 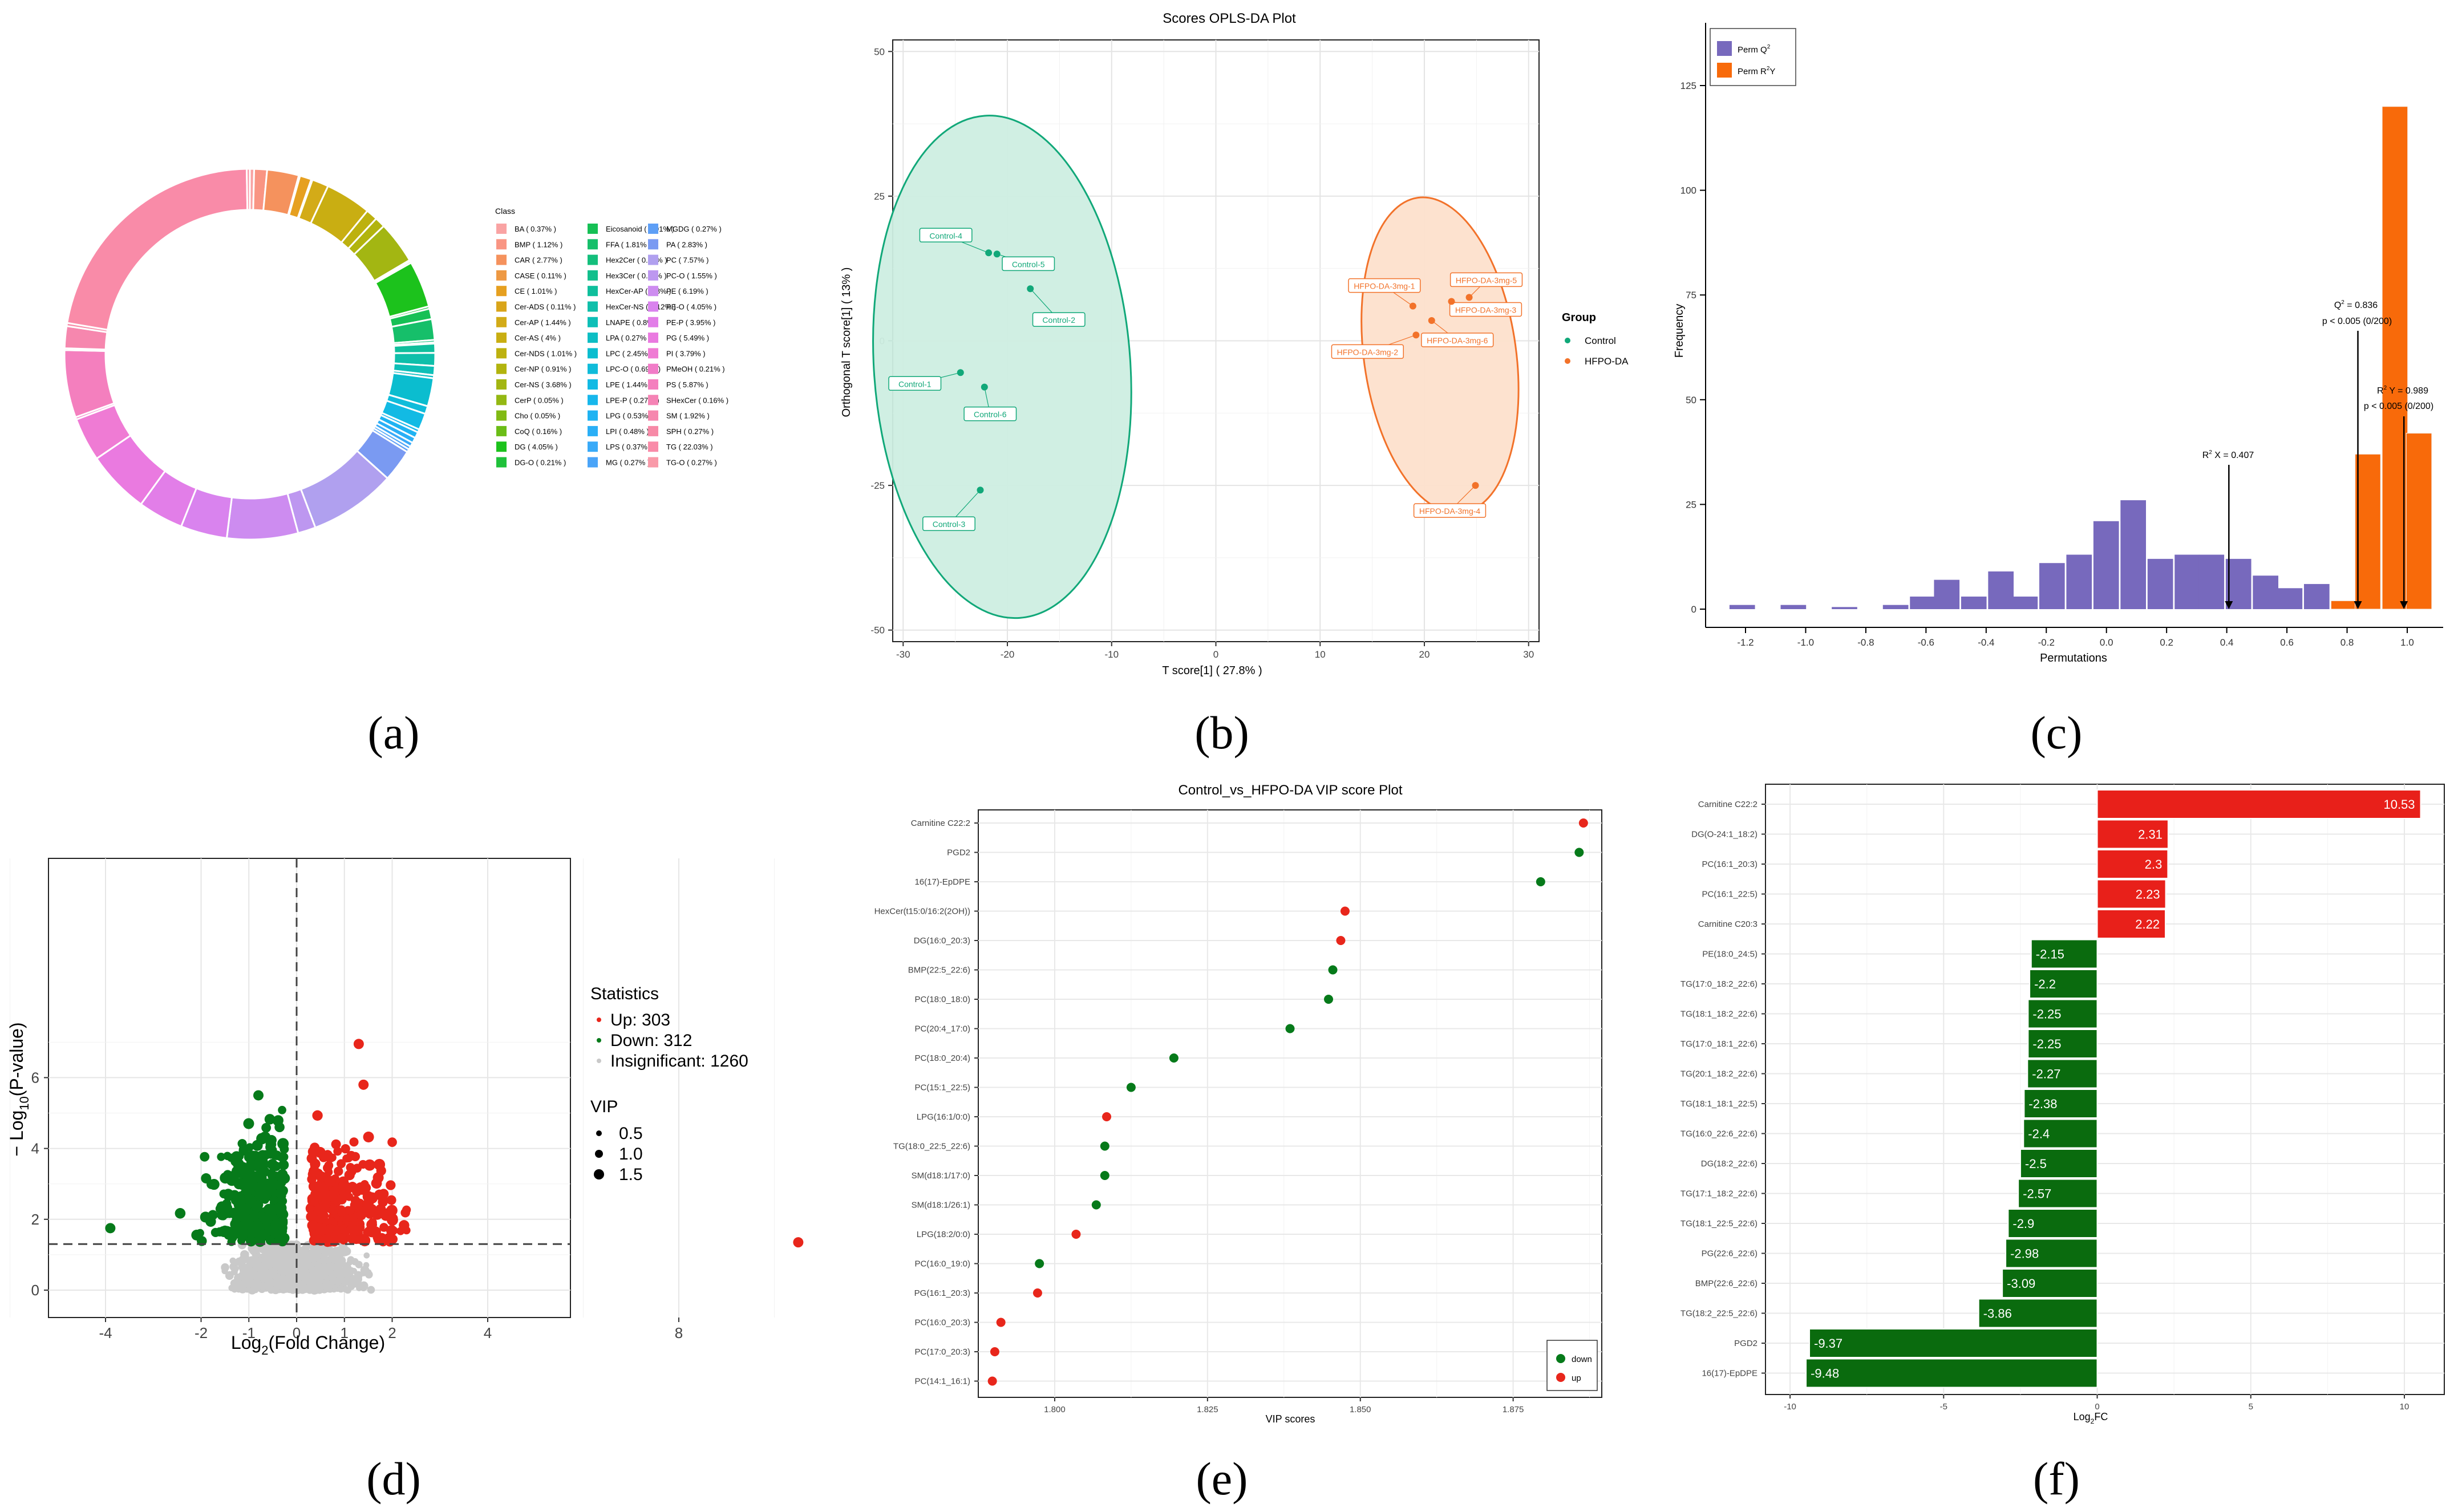 I want to click on legend-vip-medium, so click(x=599, y=1154).